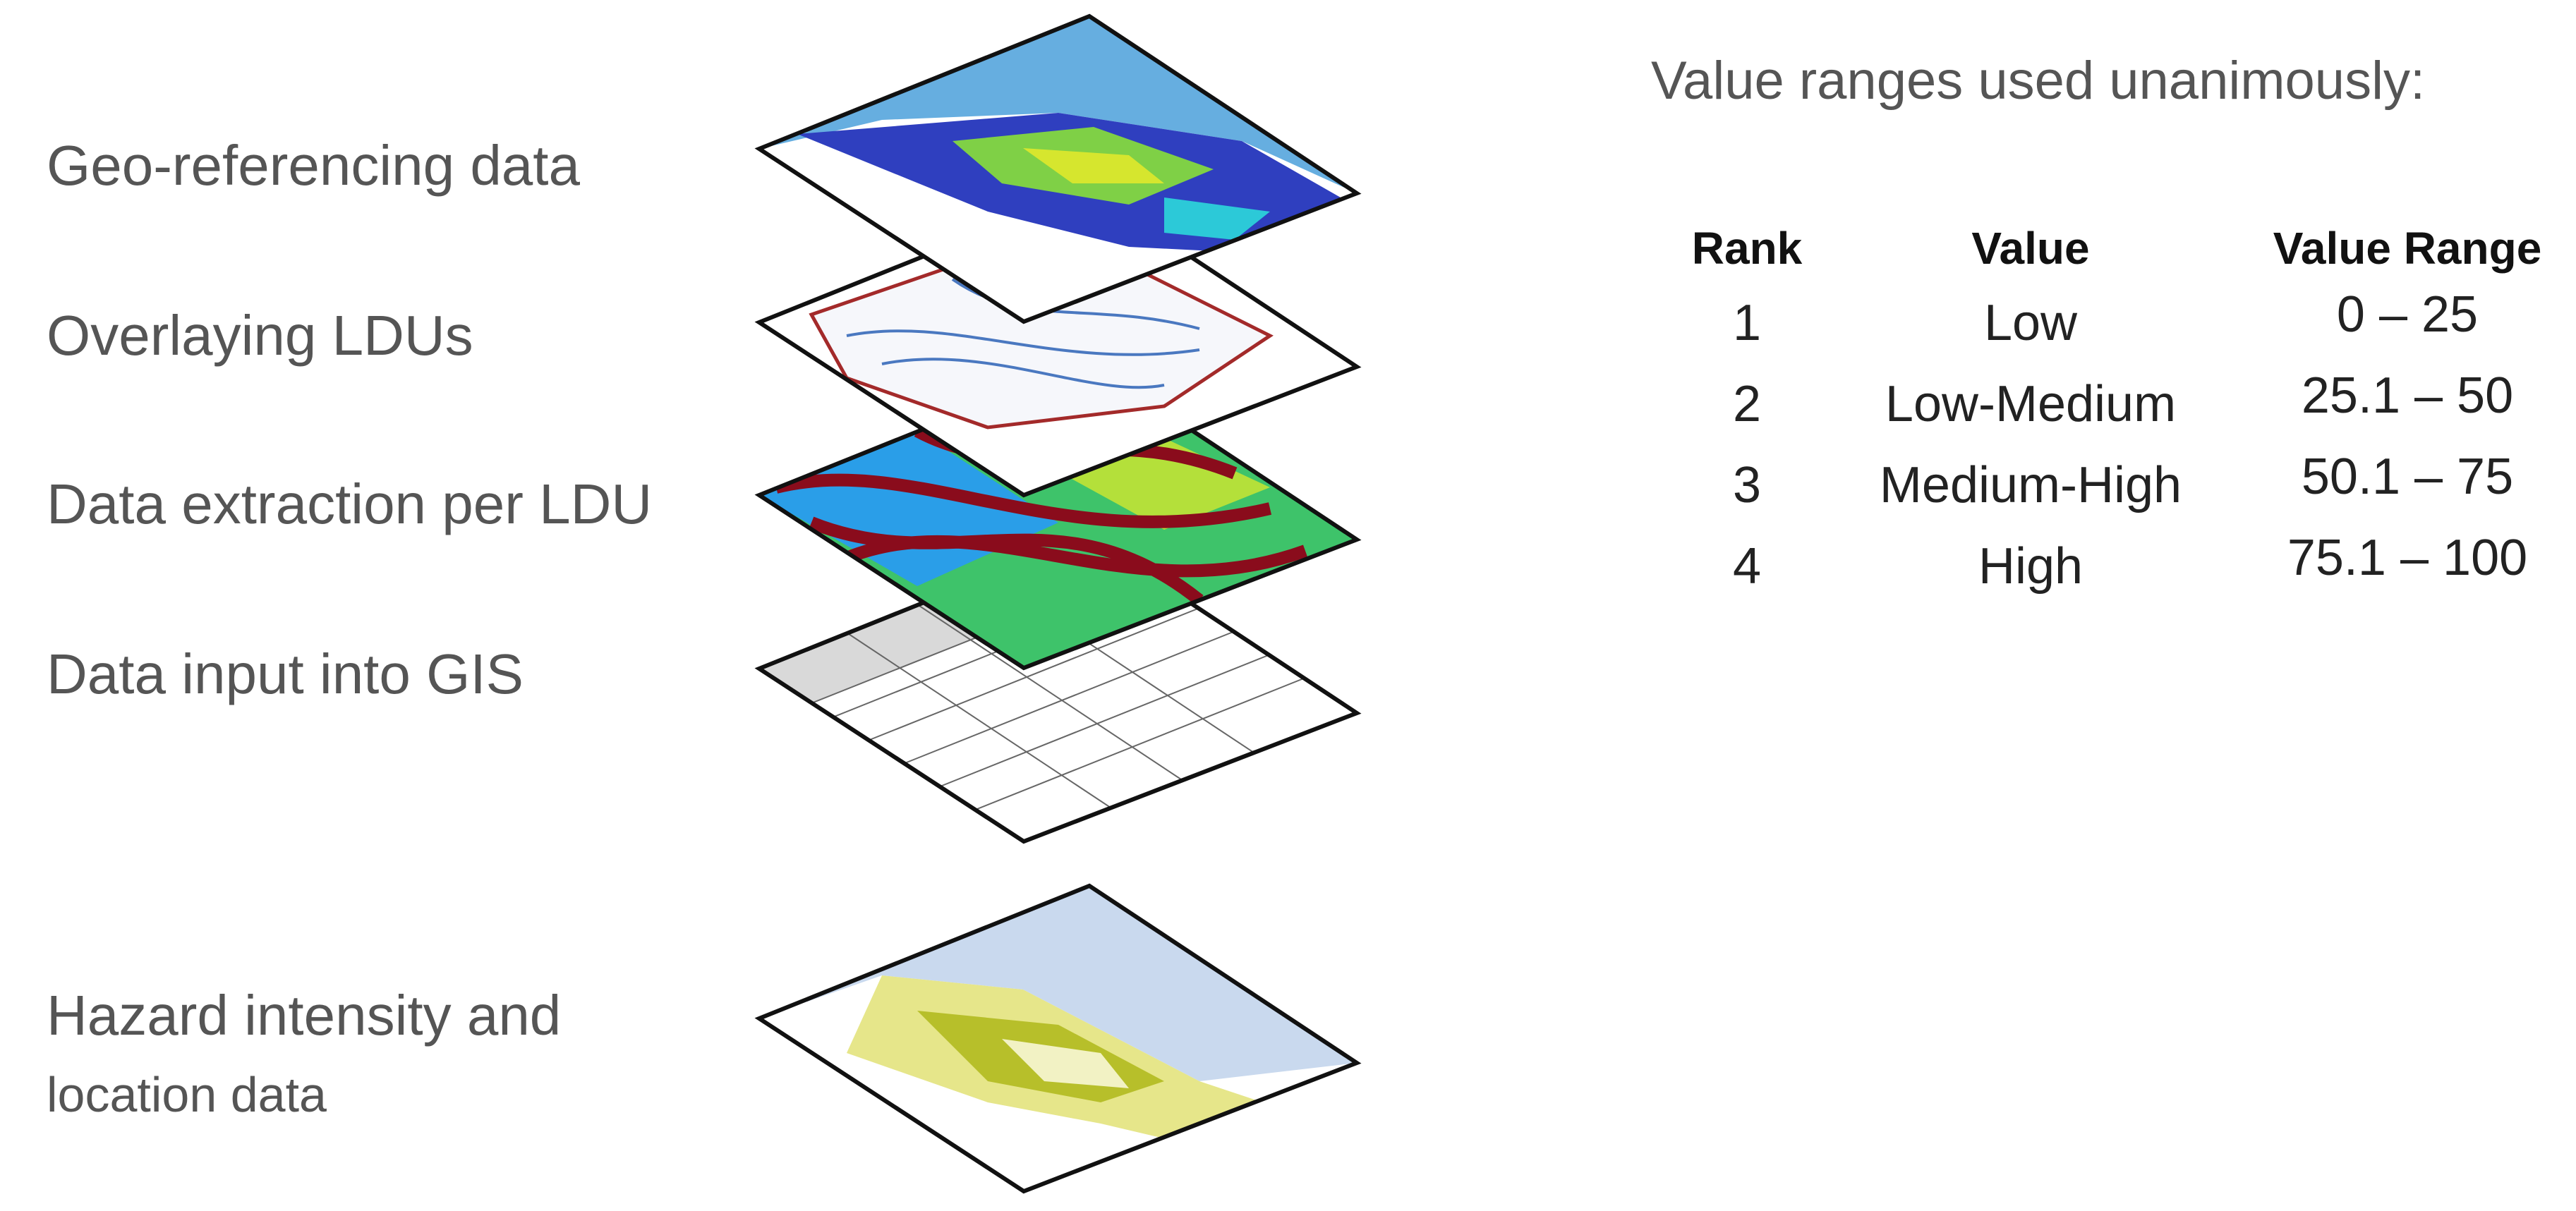  I want to click on output-label: Hazard intensity and, so click(304, 1015).